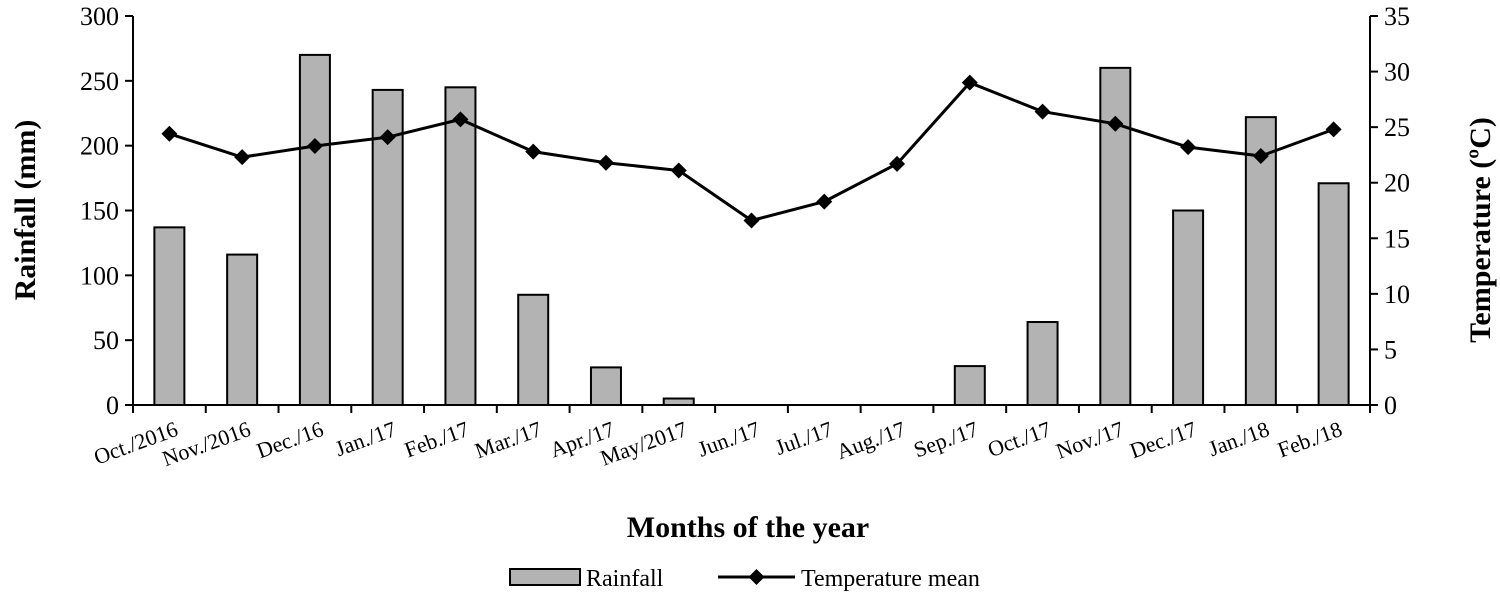 This screenshot has height=595, width=1500. Describe the element at coordinates (1239, 438) in the screenshot. I see `x-tick-label: Jan./18` at that location.